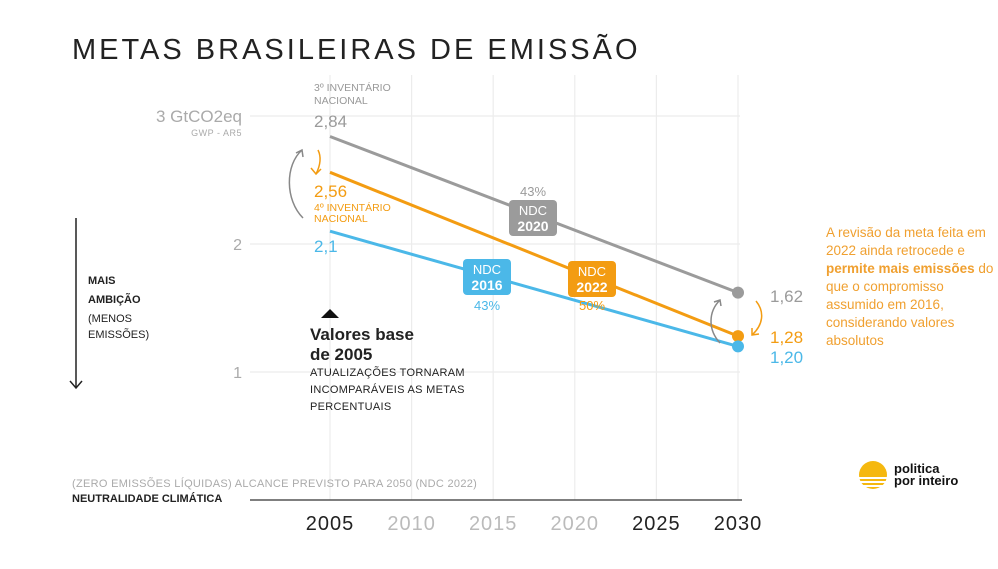  I want to click on triangle-up-icon, so click(330, 313).